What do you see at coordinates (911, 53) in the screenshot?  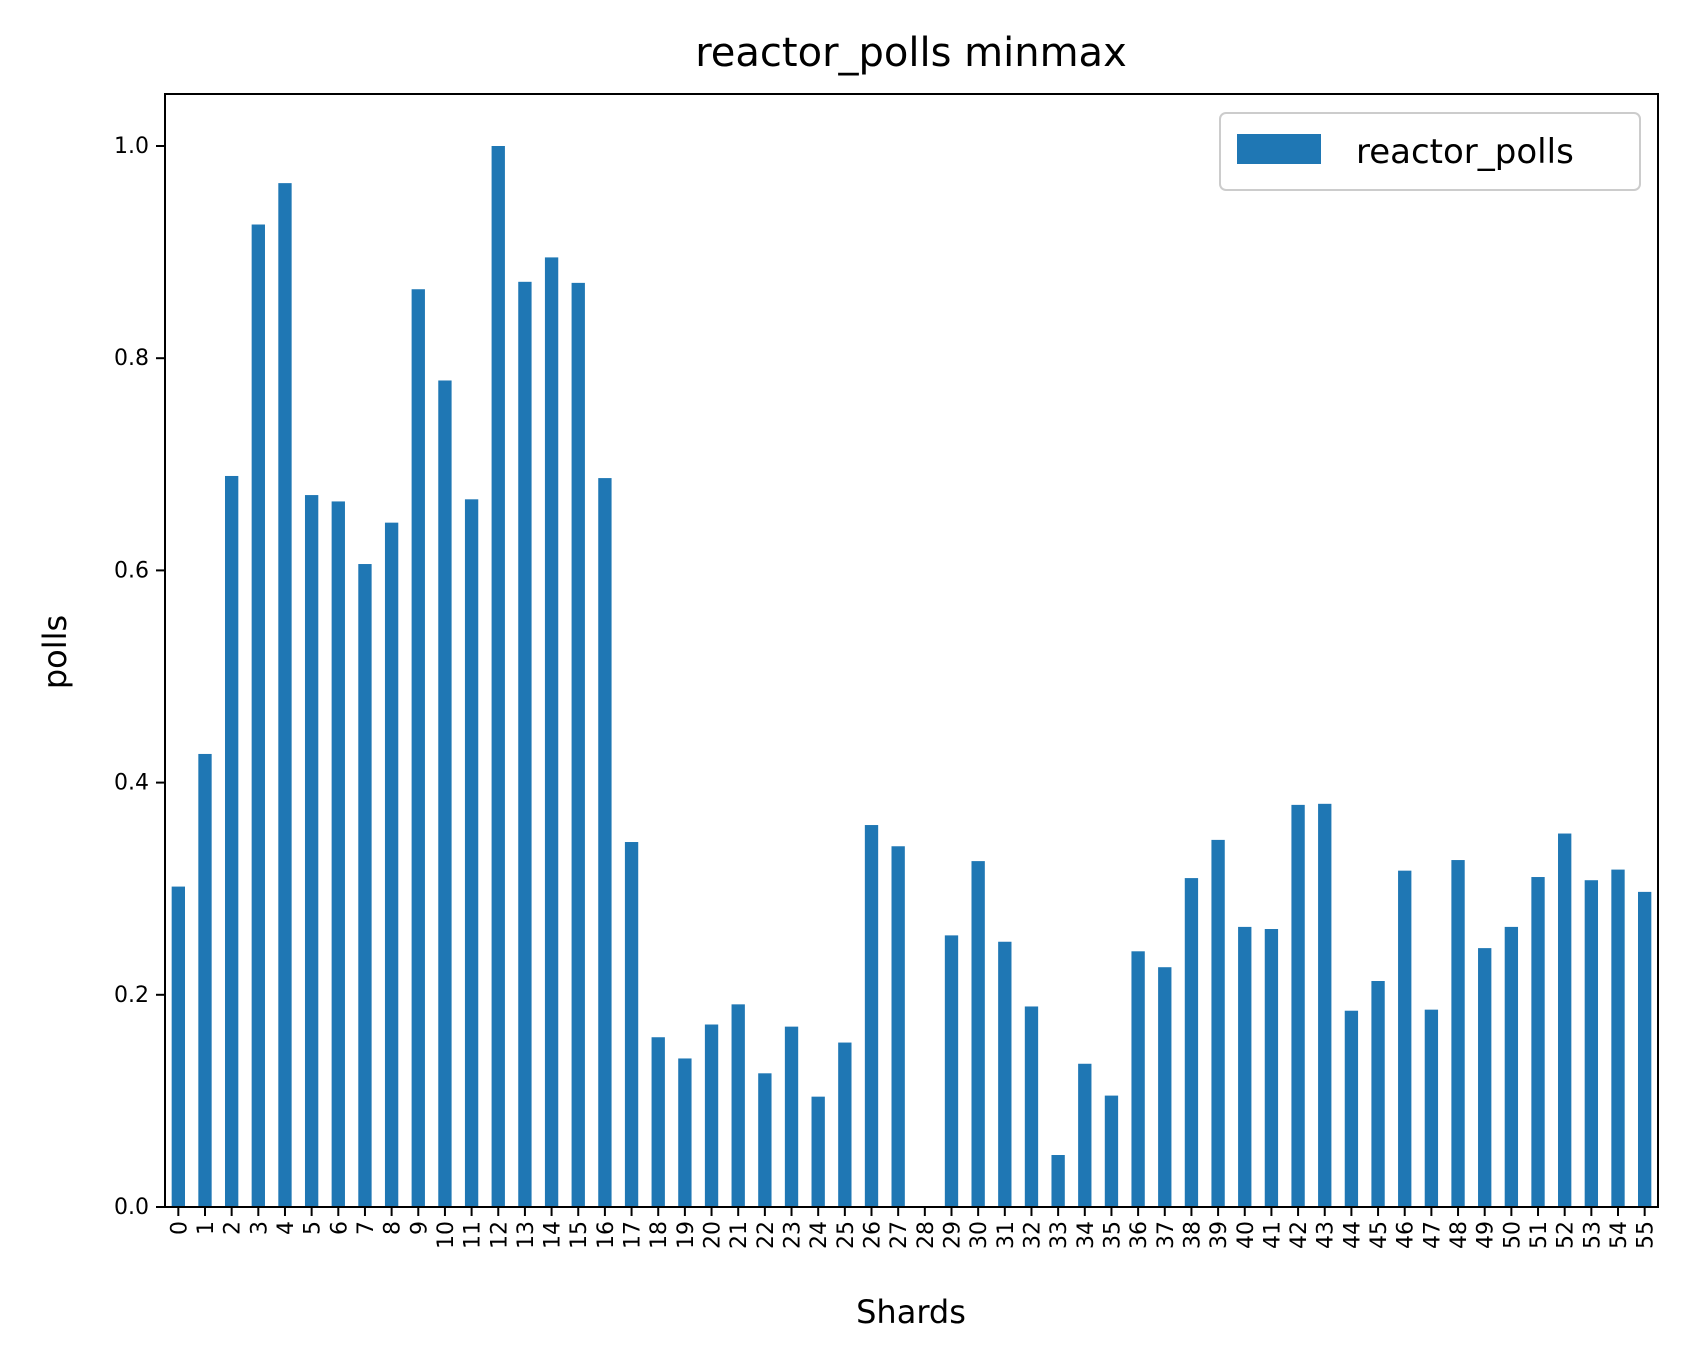 I see `chart-title: reactor_polls minmax` at bounding box center [911, 53].